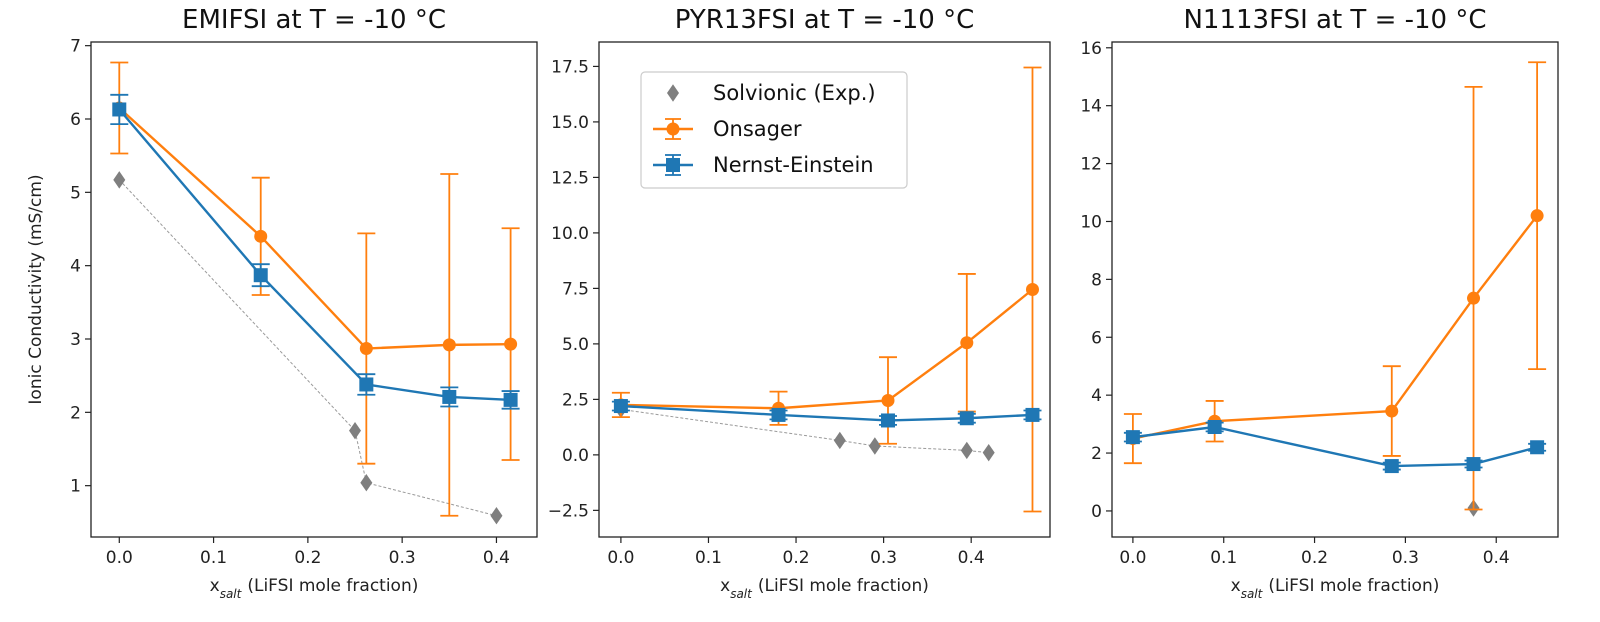 The width and height of the screenshot is (1600, 622). I want to click on y-tick-label: 1, so click(75, 487).